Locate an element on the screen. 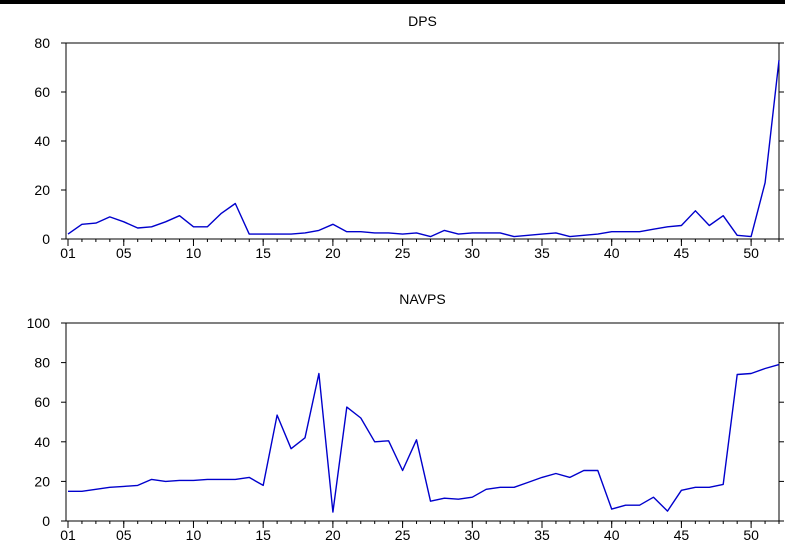 This screenshot has height=542, width=785. navps-y-tick-label: 100 is located at coordinates (39, 323).